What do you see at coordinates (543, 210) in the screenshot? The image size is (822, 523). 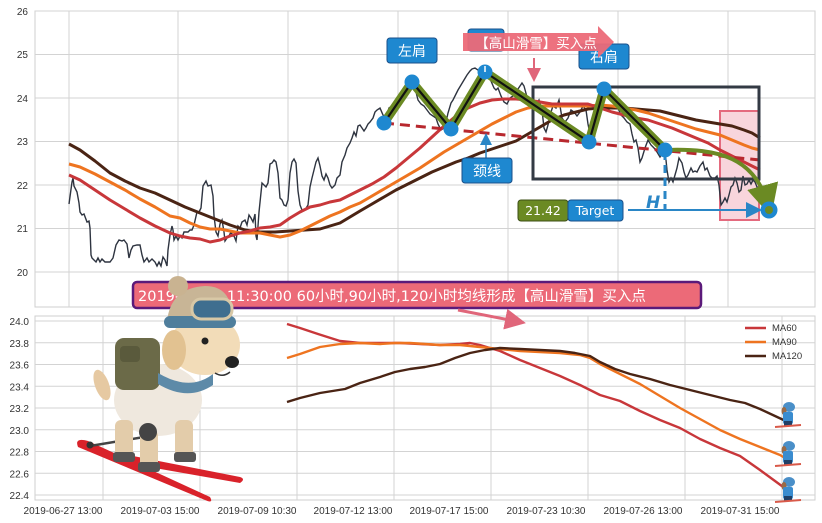 I see `target-value: 21.42` at bounding box center [543, 210].